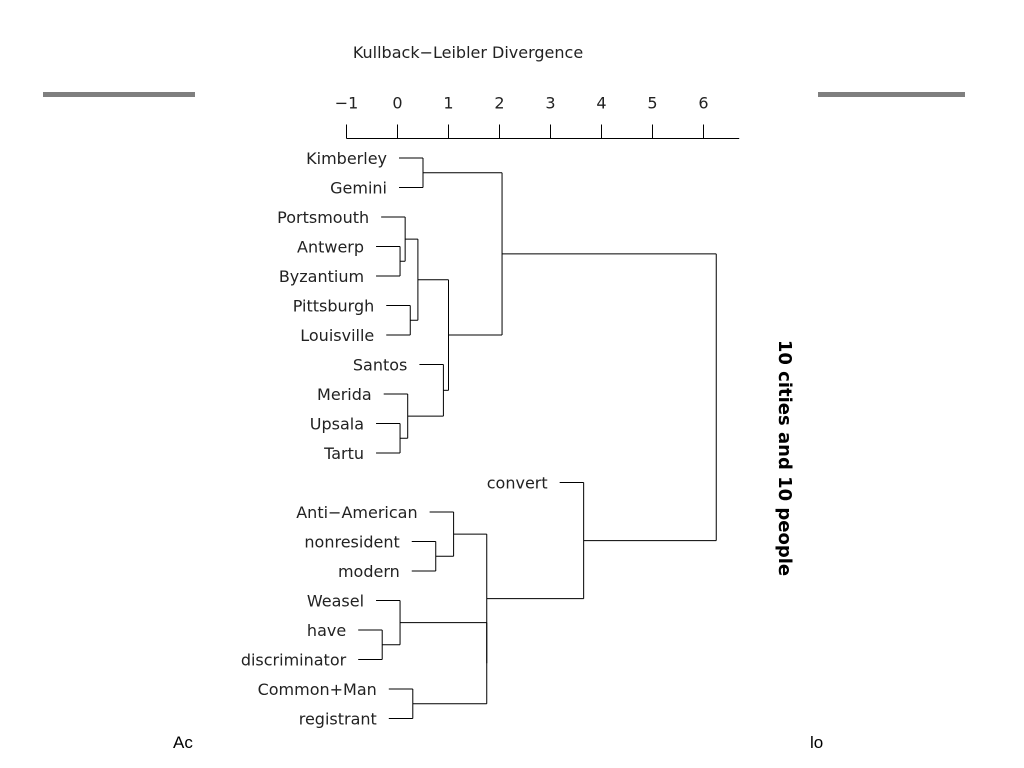 This screenshot has height=768, width=1024. What do you see at coordinates (448, 103) in the screenshot?
I see `x-axis-tick-label: 1` at bounding box center [448, 103].